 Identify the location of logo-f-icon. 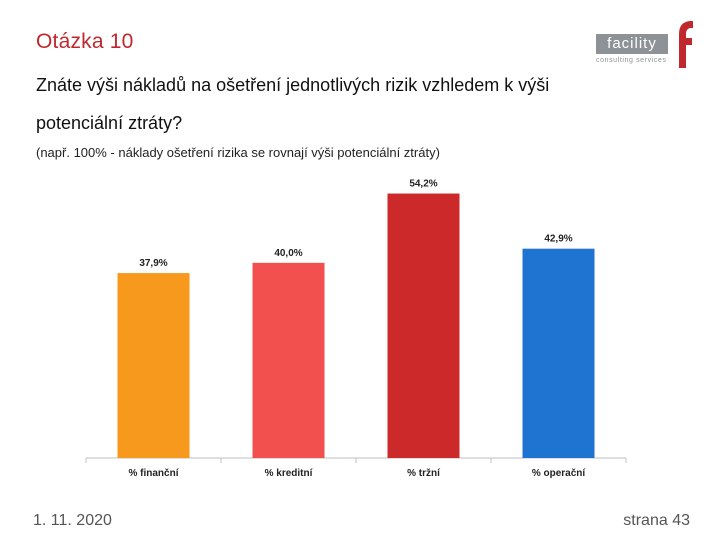
(686, 44).